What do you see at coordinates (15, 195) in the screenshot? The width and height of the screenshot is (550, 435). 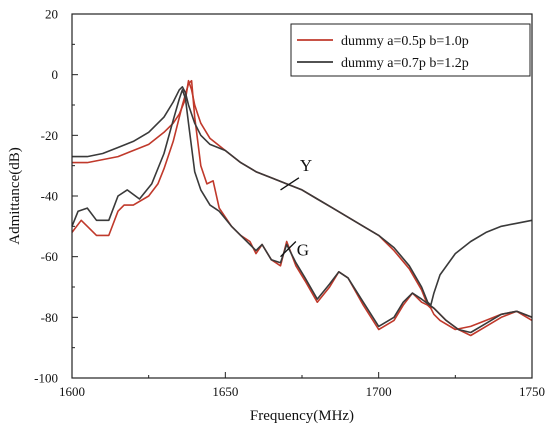 I see `y-axis-label: Admittance(dB)` at bounding box center [15, 195].